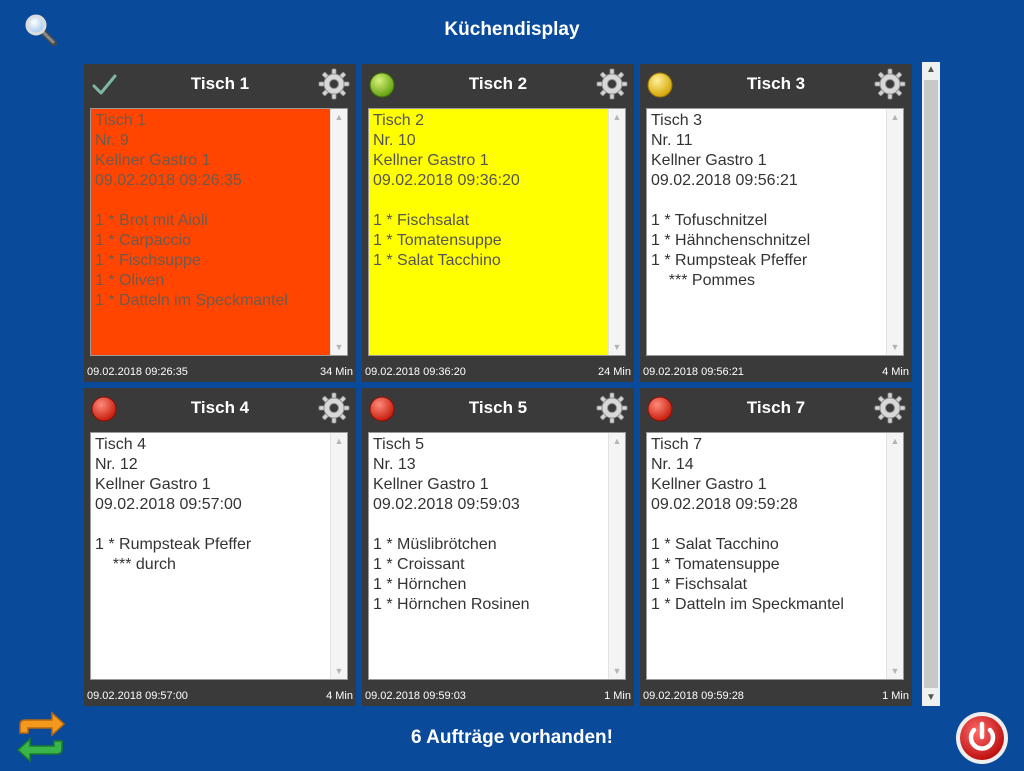 The height and width of the screenshot is (771, 1024). What do you see at coordinates (135, 564) in the screenshot?
I see `order-line: *** durch` at bounding box center [135, 564].